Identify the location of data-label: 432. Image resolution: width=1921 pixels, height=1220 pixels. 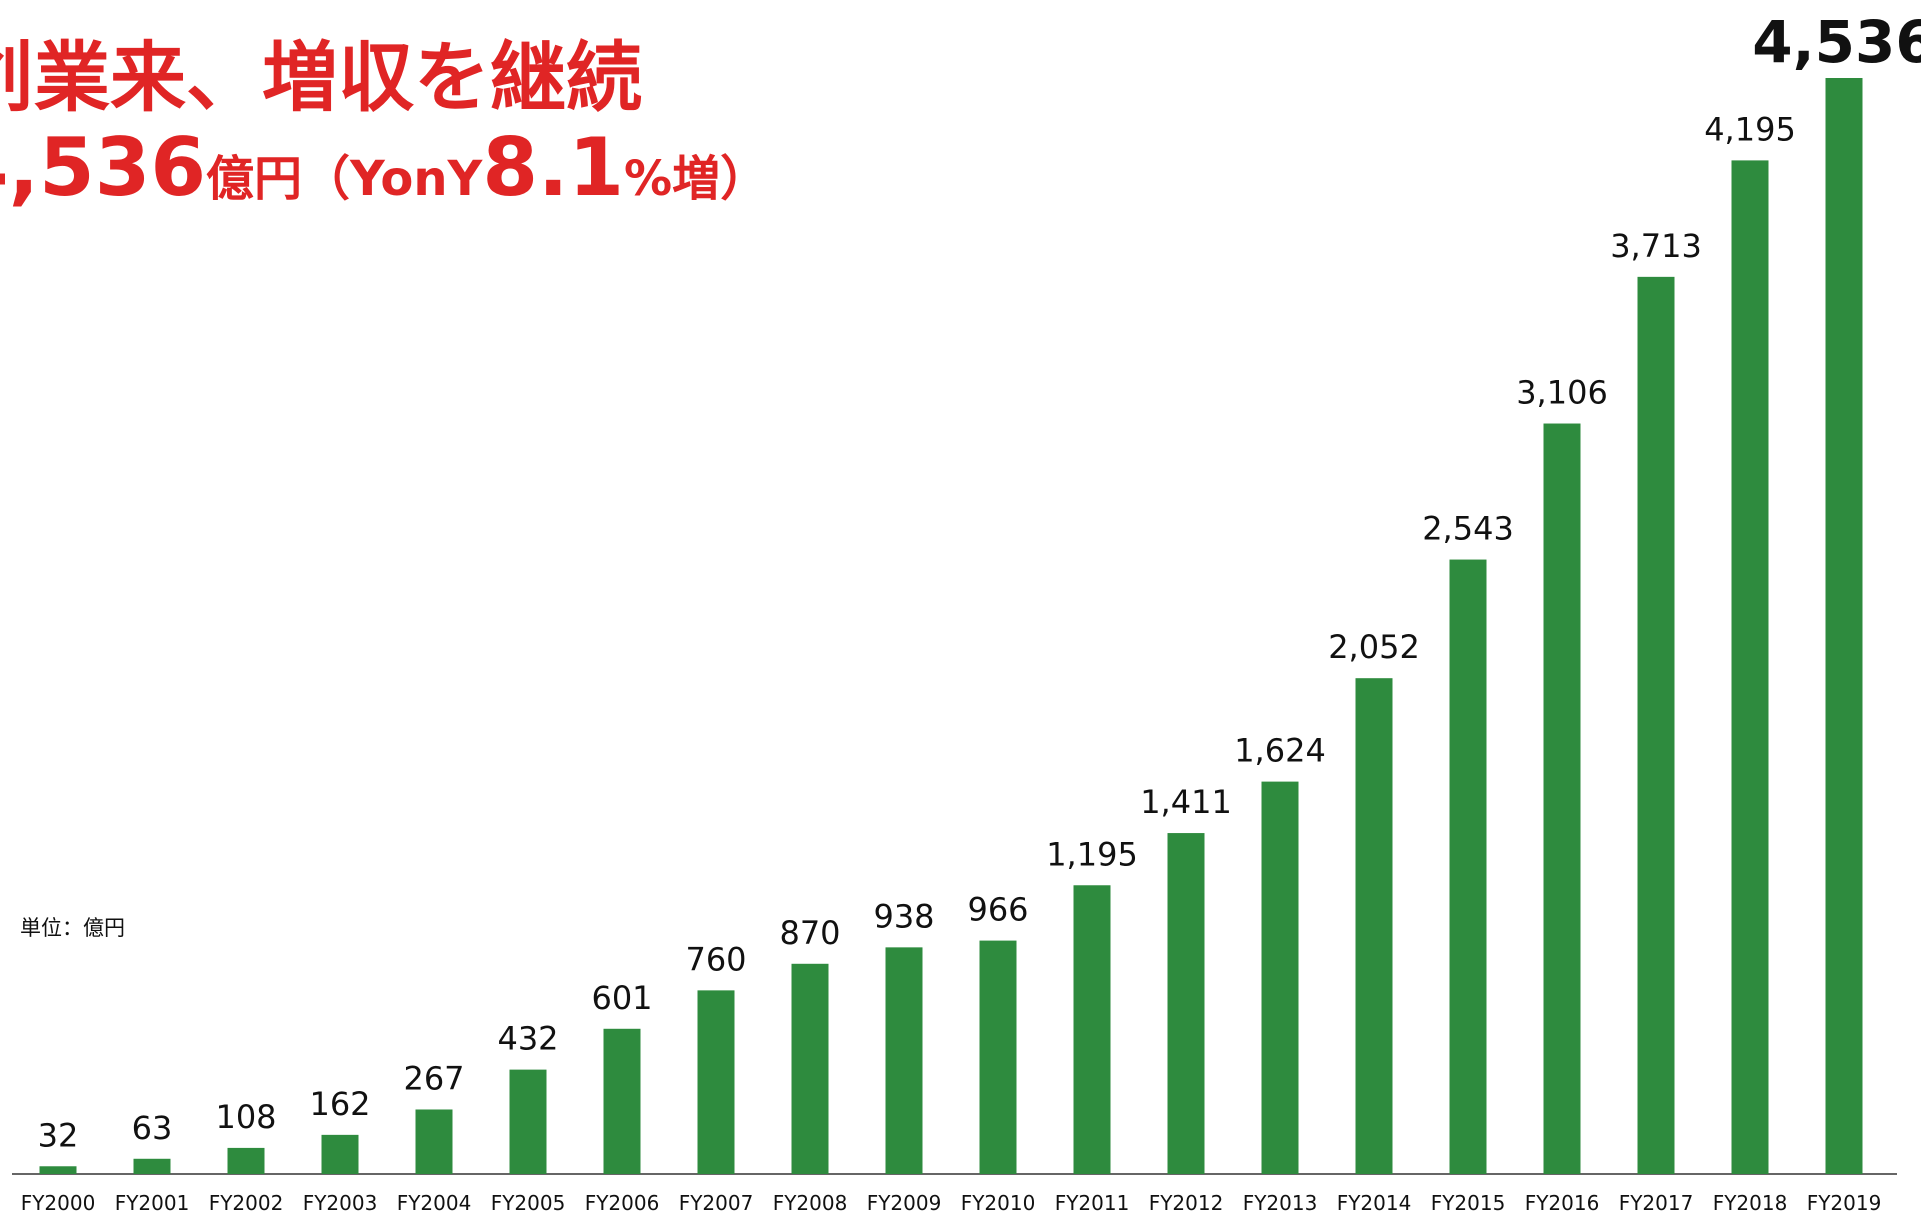
(527, 1039).